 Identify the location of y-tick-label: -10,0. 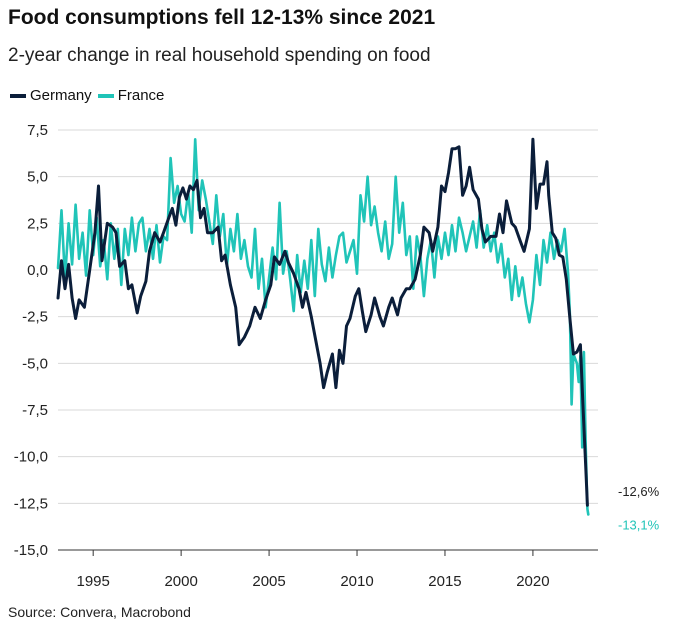
(31, 457).